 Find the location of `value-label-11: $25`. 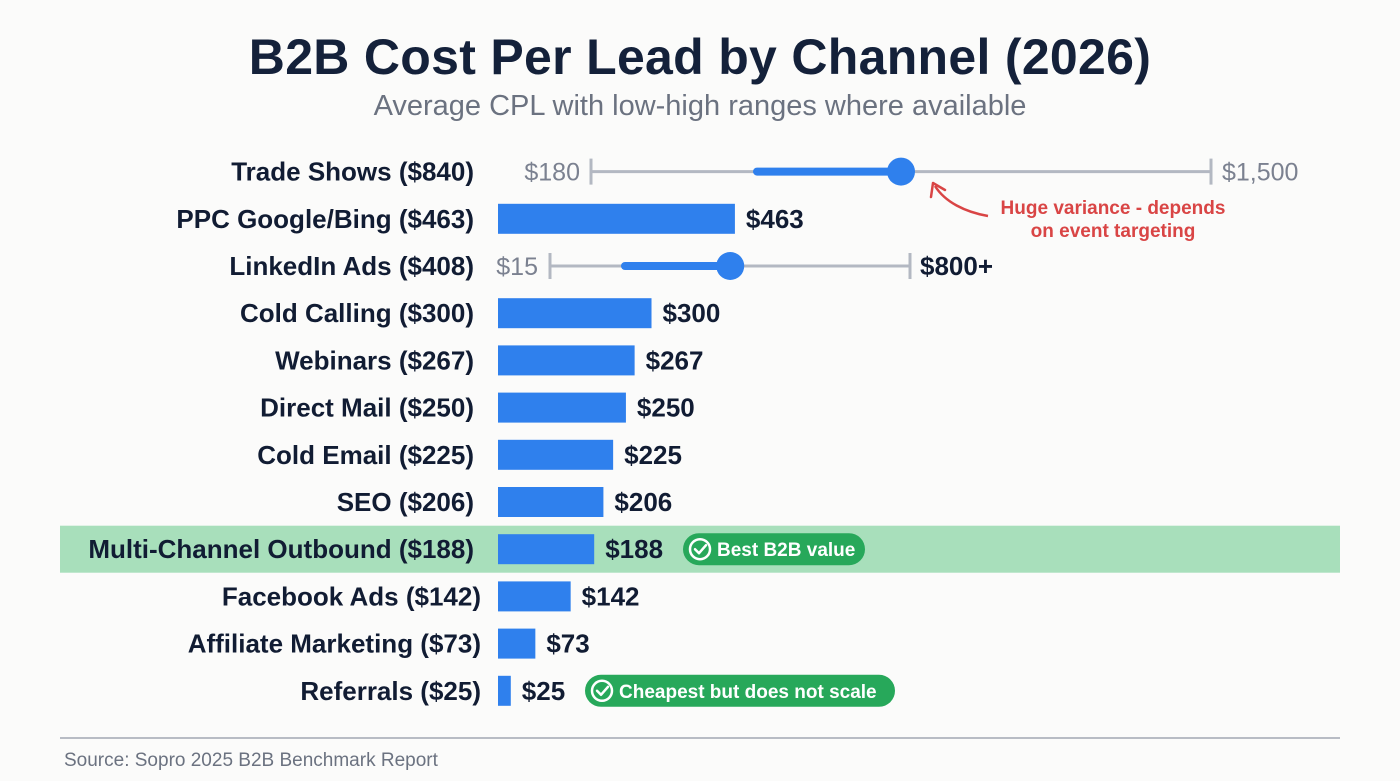

value-label-11: $25 is located at coordinates (543, 691).